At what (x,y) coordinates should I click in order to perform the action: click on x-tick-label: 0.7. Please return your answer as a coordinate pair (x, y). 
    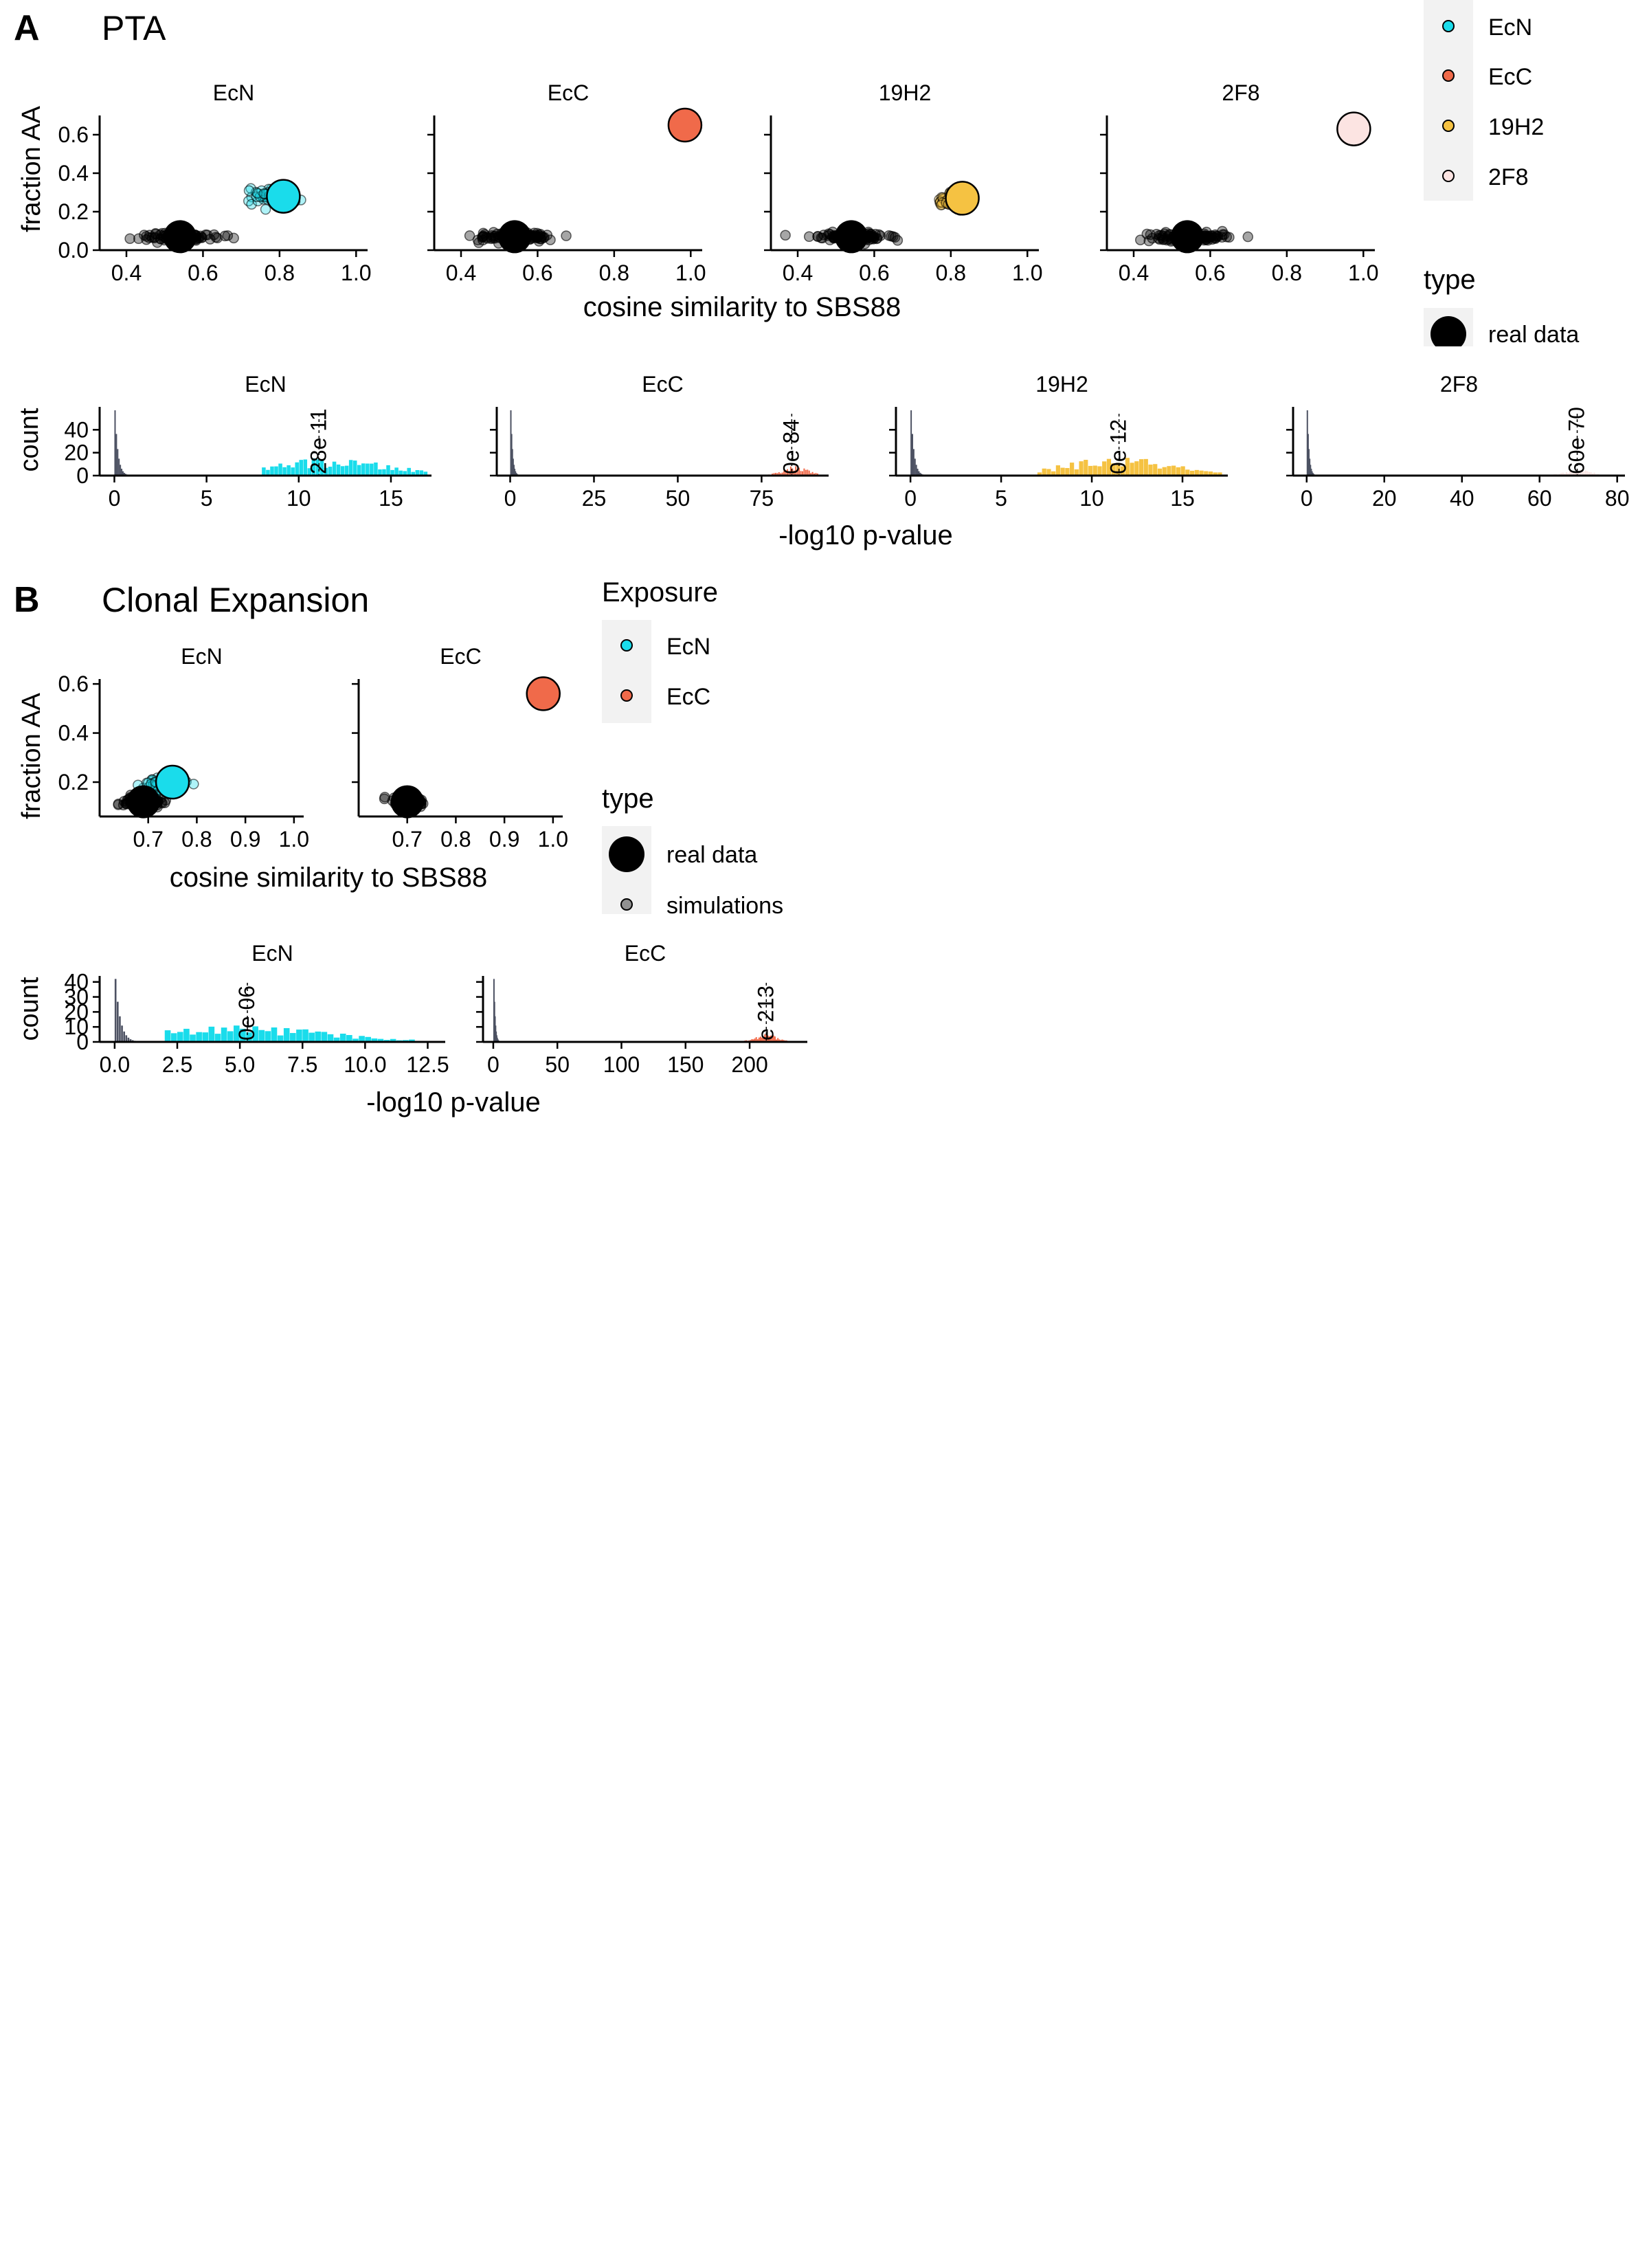
    Looking at the image, I should click on (407, 839).